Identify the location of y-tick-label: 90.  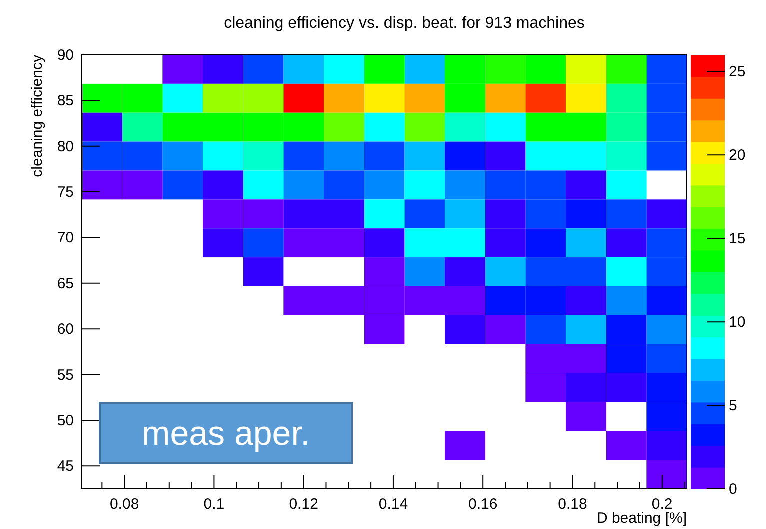
(65, 55).